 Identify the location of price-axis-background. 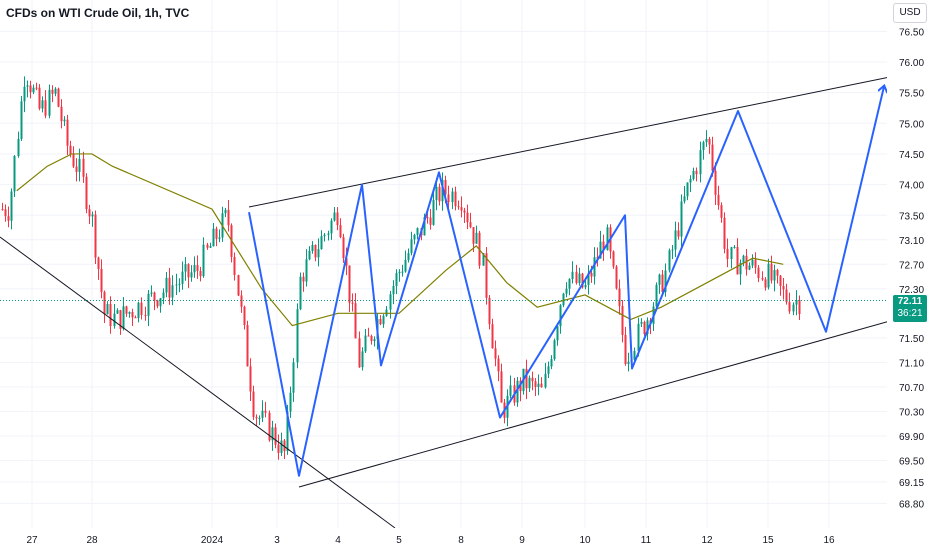
(909, 275).